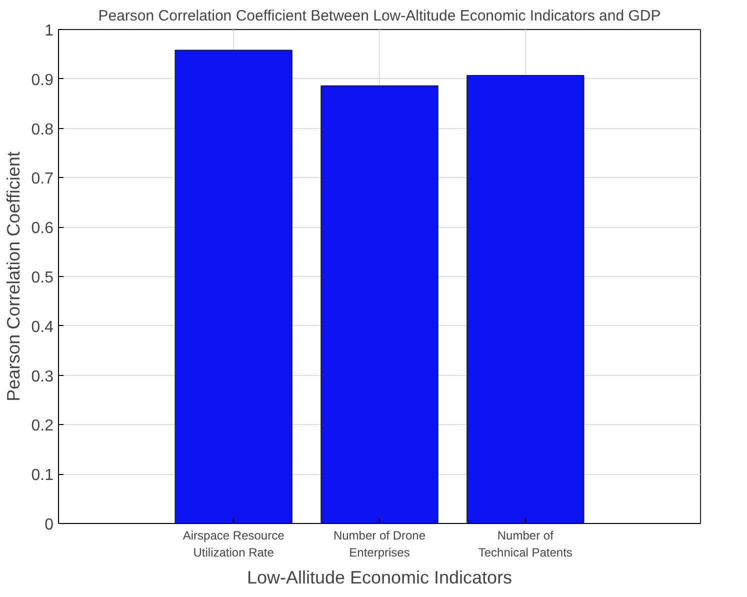  Describe the element at coordinates (42, 129) in the screenshot. I see `y-tick-label: 0.8` at that location.